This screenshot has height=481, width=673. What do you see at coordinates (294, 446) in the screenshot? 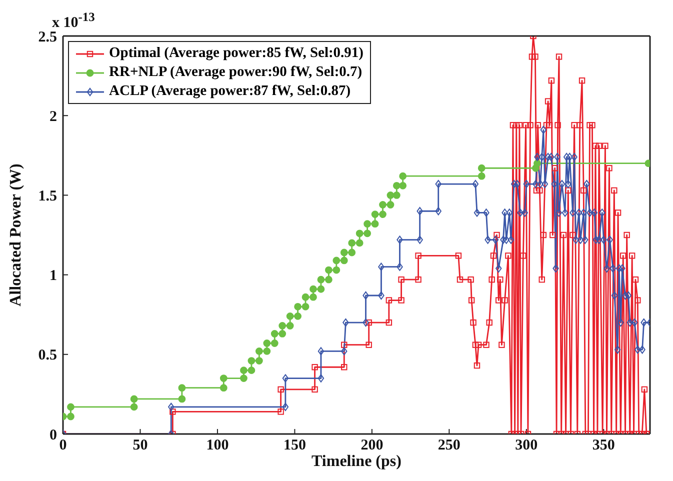
I see `x-tick-label: 150` at bounding box center [294, 446].